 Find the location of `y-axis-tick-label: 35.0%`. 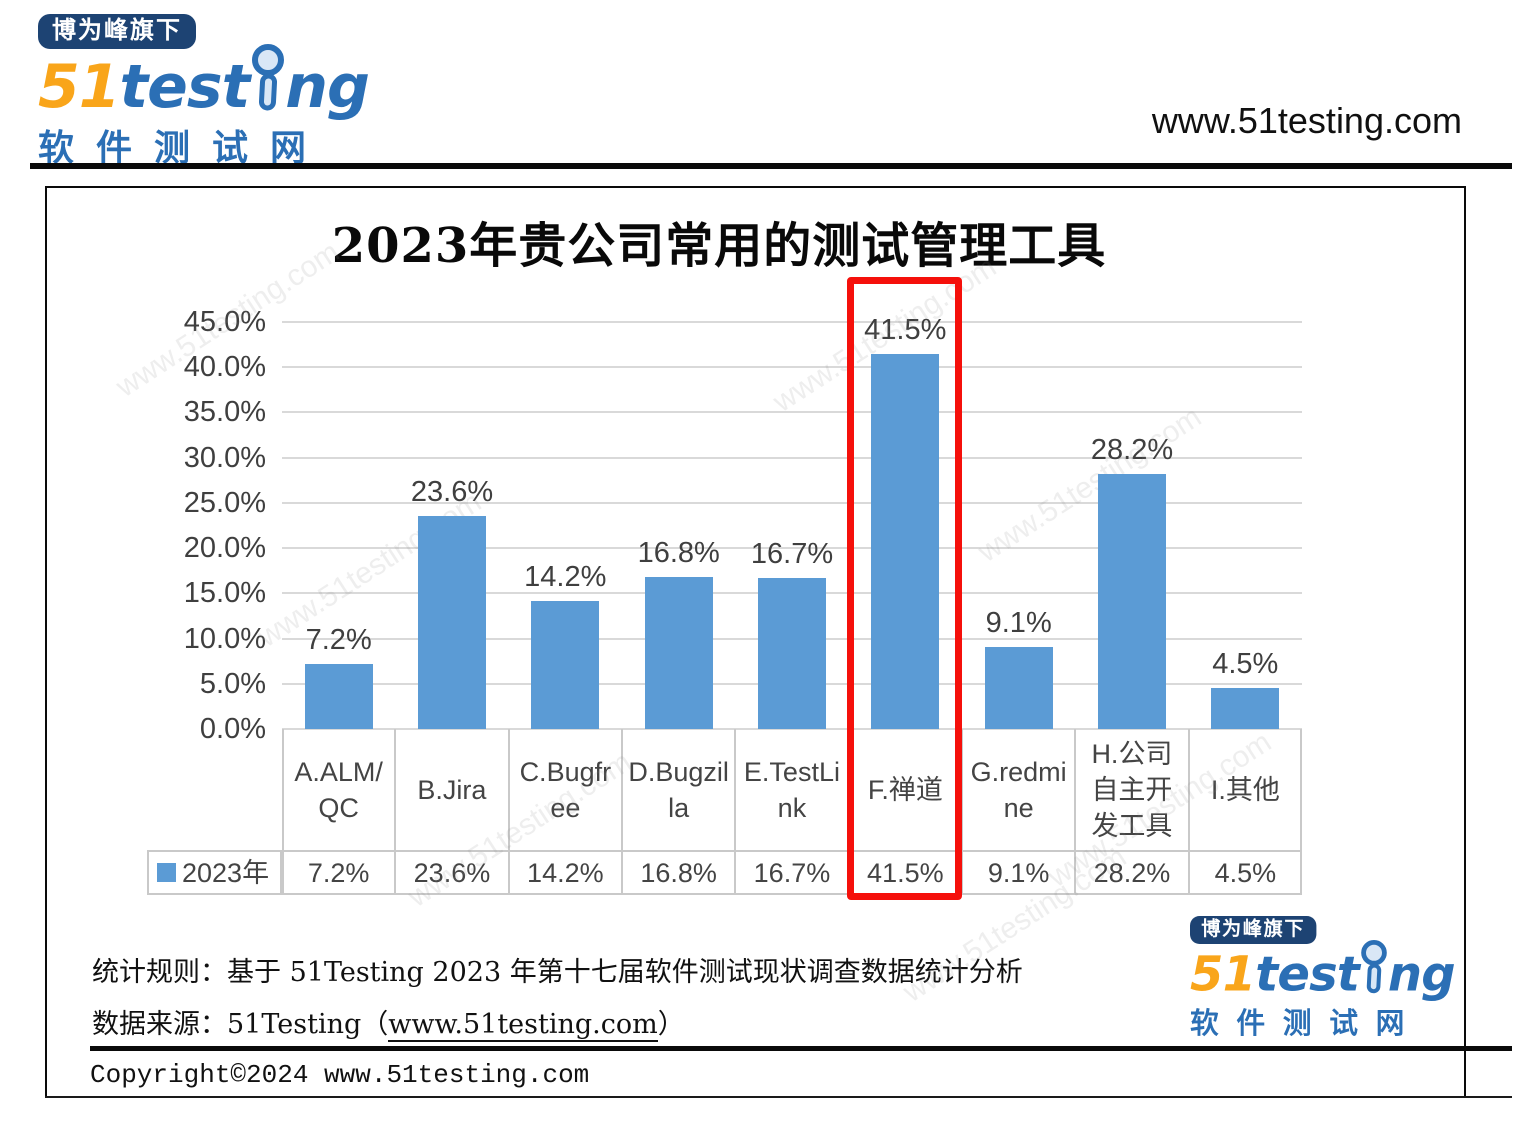

y-axis-tick-label: 35.0% is located at coordinates (224, 412).